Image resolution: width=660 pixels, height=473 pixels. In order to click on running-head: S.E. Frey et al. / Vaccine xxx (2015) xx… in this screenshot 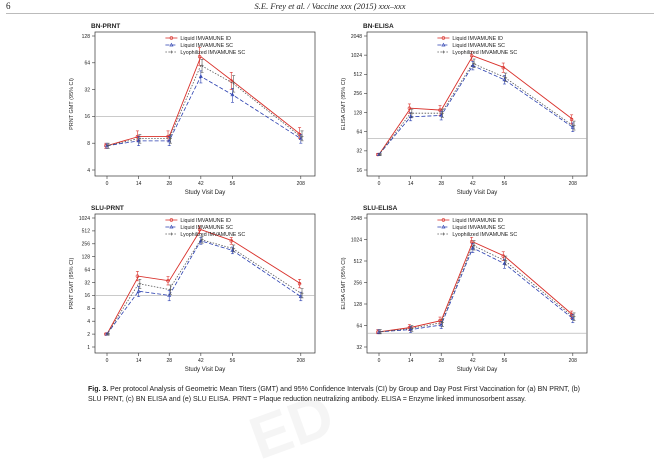, I will do `click(330, 6)`.